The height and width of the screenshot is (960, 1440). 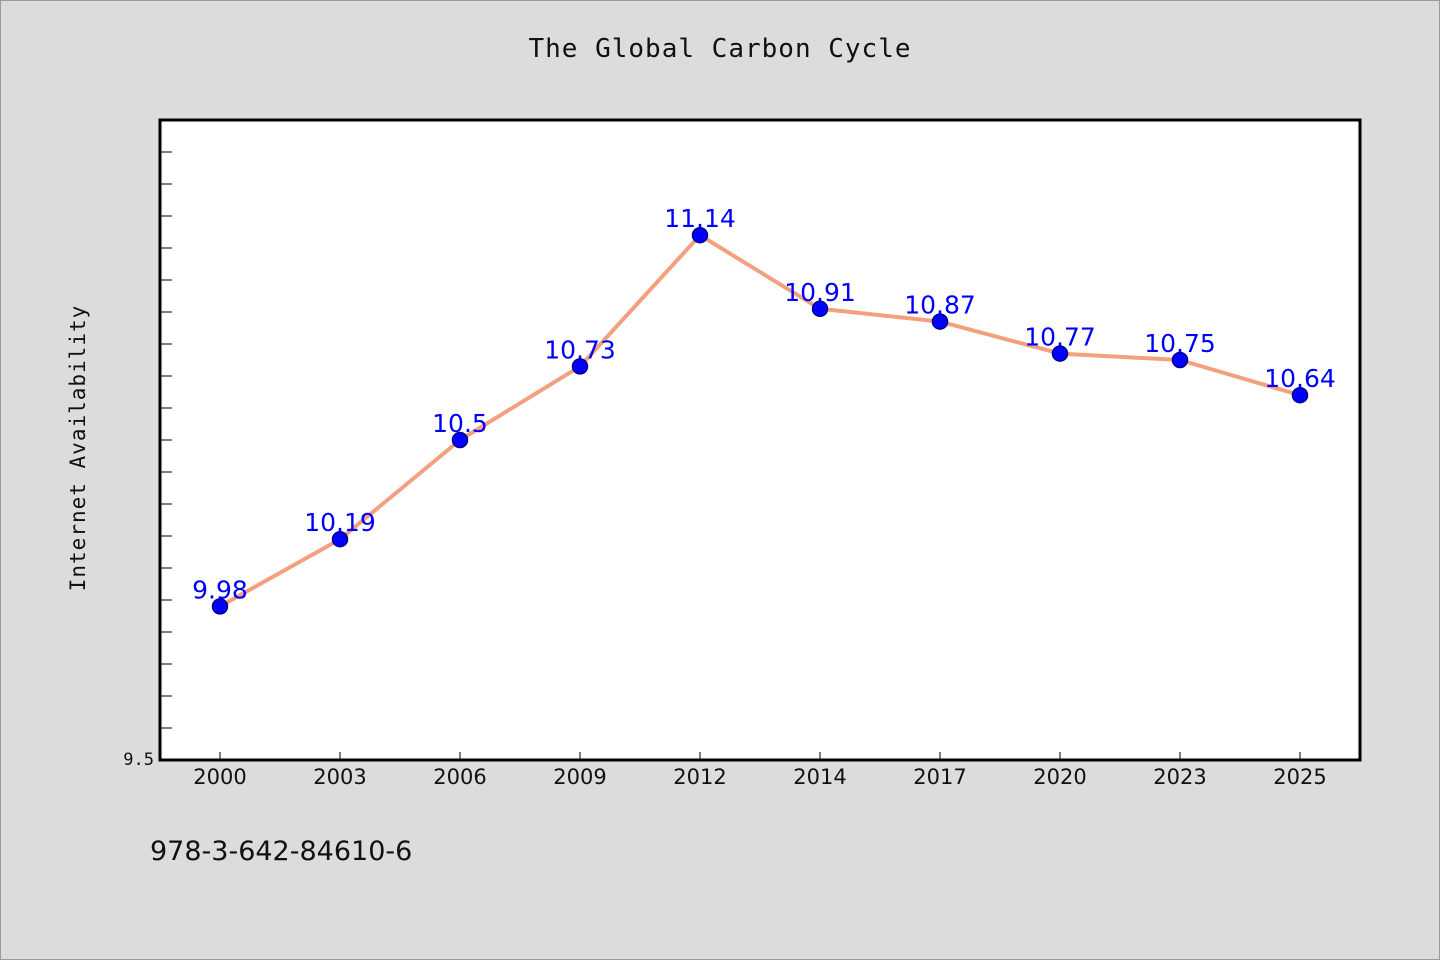 I want to click on x-tick-labels: 2000 2003 2006 2009 2012 2014 2017 2020 2023 2025, so click(x=759, y=777).